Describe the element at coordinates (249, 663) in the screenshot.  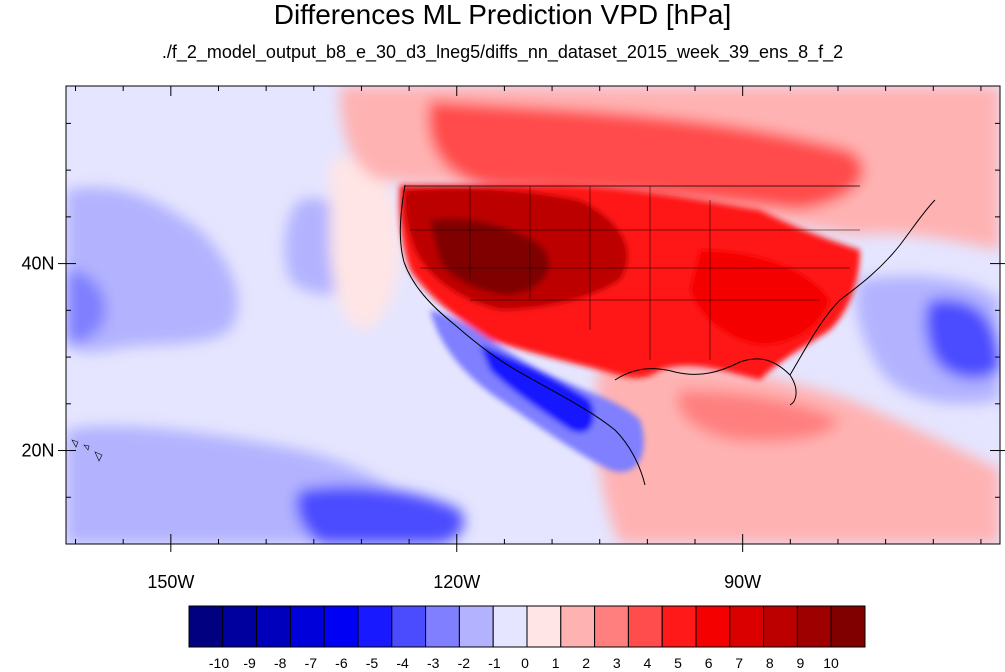
I see `colorbar-label: -9` at that location.